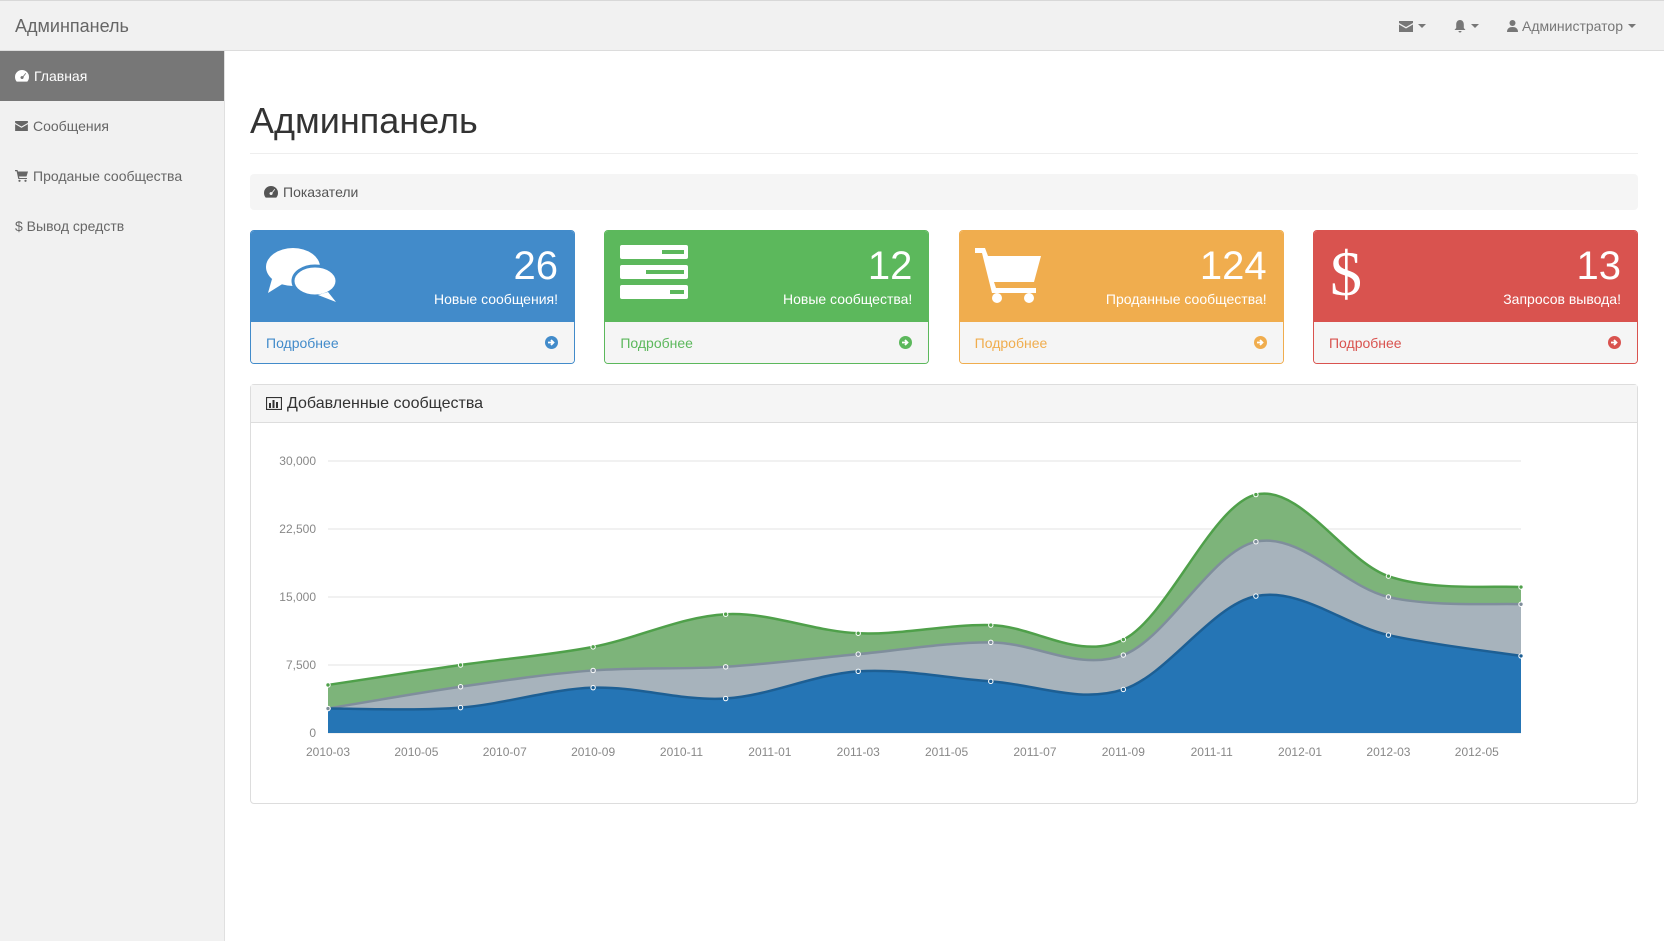 The width and height of the screenshot is (1664, 941). What do you see at coordinates (890, 266) in the screenshot?
I see `panel-number: 12` at bounding box center [890, 266].